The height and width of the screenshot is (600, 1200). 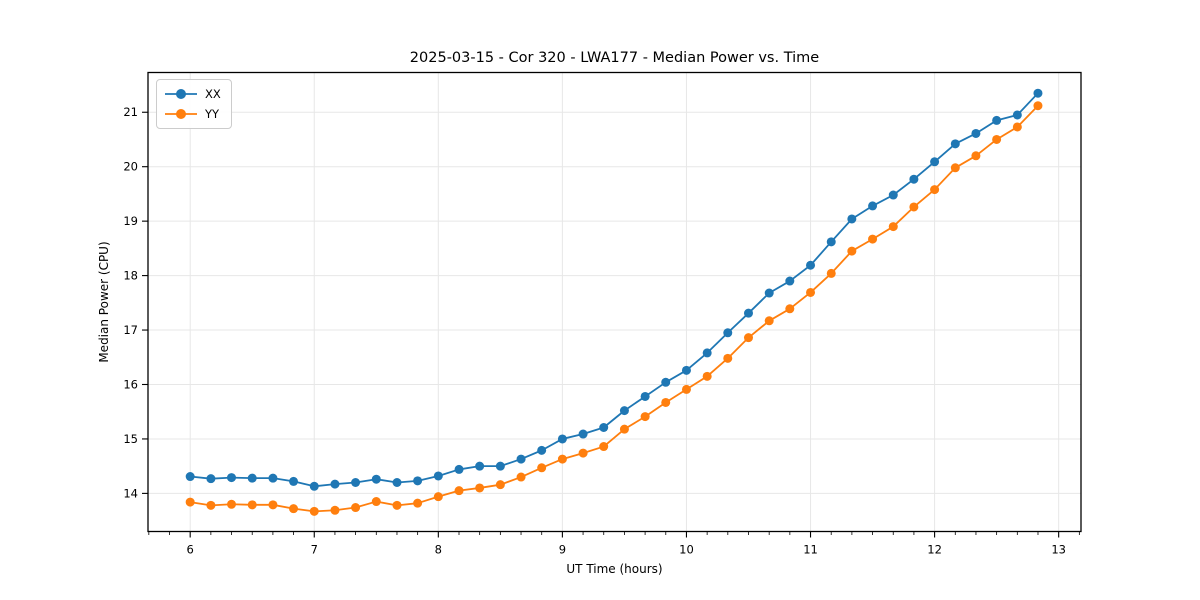 I want to click on y-tick-label: 17, so click(x=130, y=330).